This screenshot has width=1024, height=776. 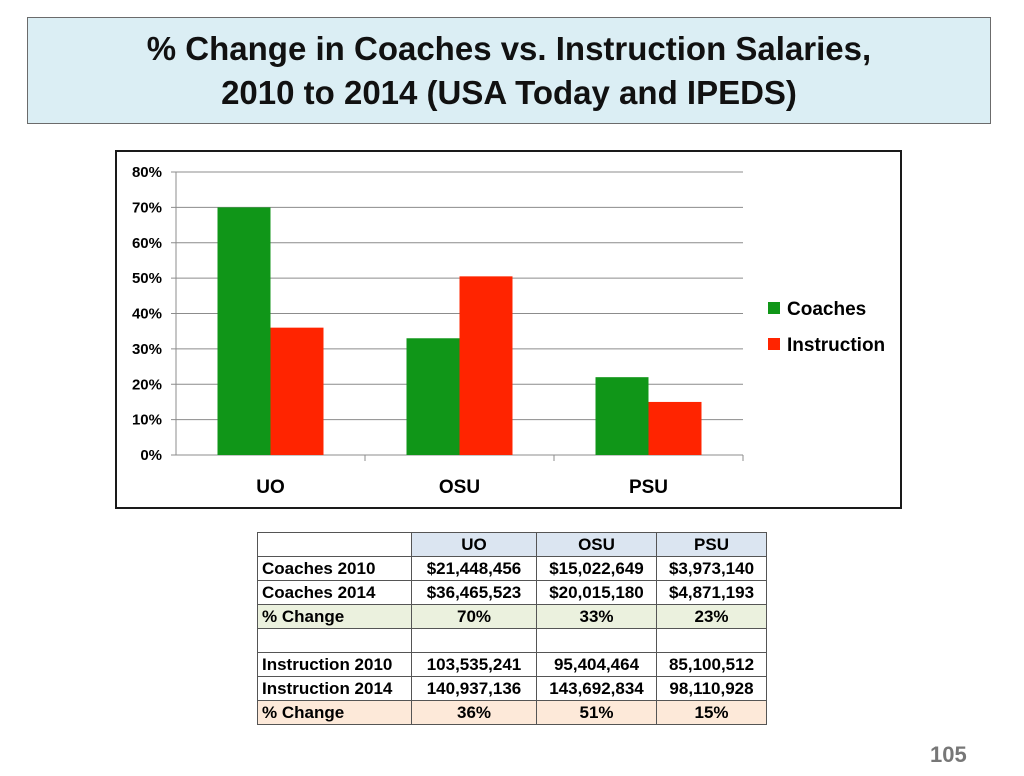 What do you see at coordinates (836, 345) in the screenshot?
I see `legend-label-instruction: Instruction` at bounding box center [836, 345].